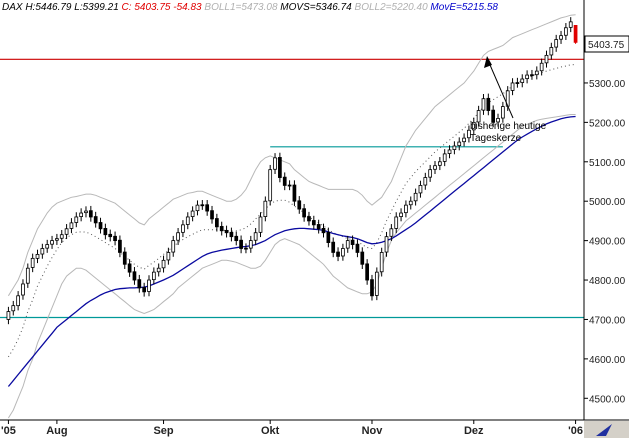 The image size is (629, 438). Describe the element at coordinates (508, 126) in the screenshot. I see `annotation-line-1: bisherige heutige` at that location.